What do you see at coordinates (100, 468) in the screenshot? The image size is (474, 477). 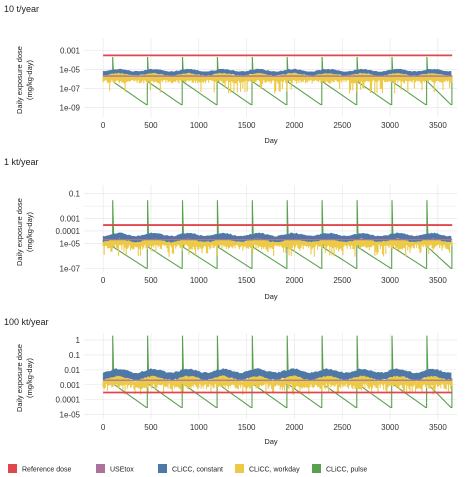 I see `legend-swatch-usetox` at bounding box center [100, 468].